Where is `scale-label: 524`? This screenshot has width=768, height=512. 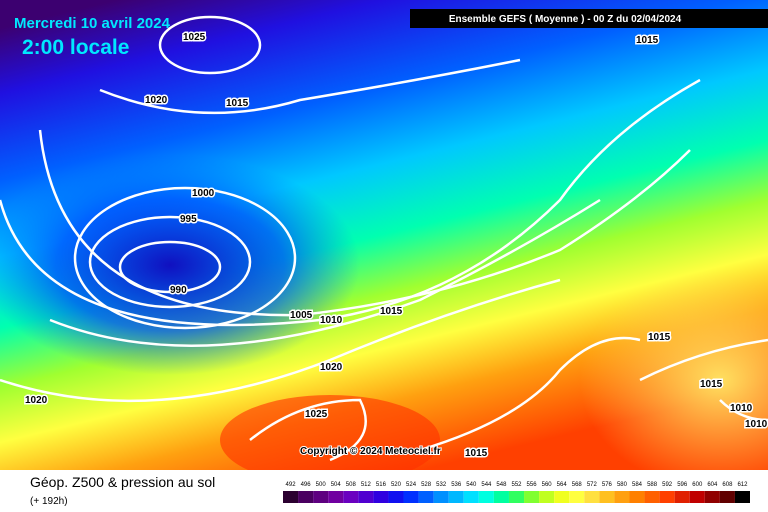 scale-label: 524 is located at coordinates (411, 485).